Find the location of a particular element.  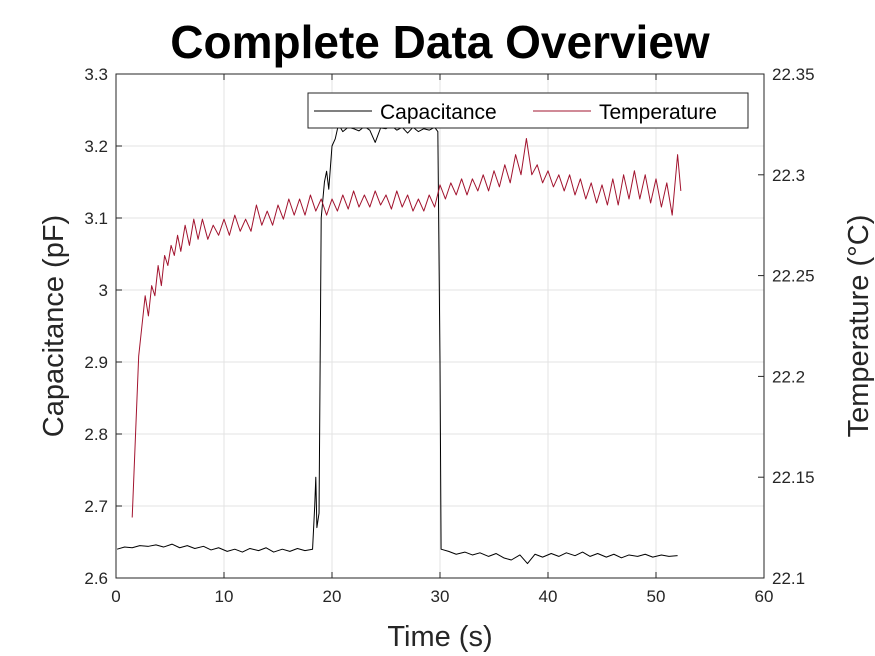

y-left-tick-label: 3 is located at coordinates (103, 290).